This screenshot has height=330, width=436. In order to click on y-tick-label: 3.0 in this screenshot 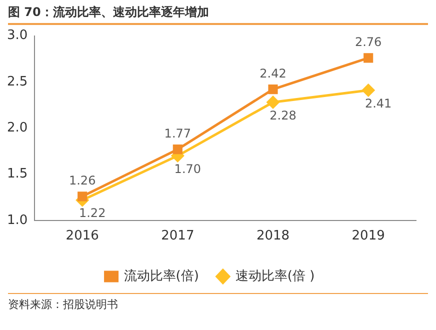, I will do `click(17, 36)`.